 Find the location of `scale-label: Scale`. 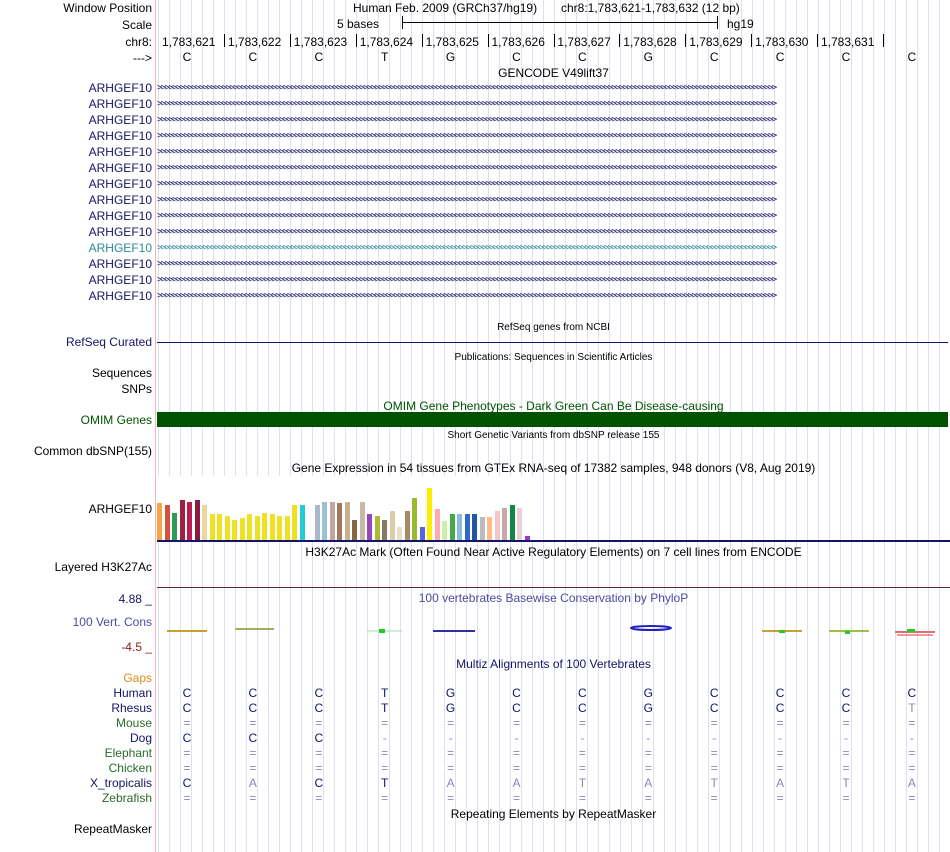

scale-label: Scale is located at coordinates (136, 25).